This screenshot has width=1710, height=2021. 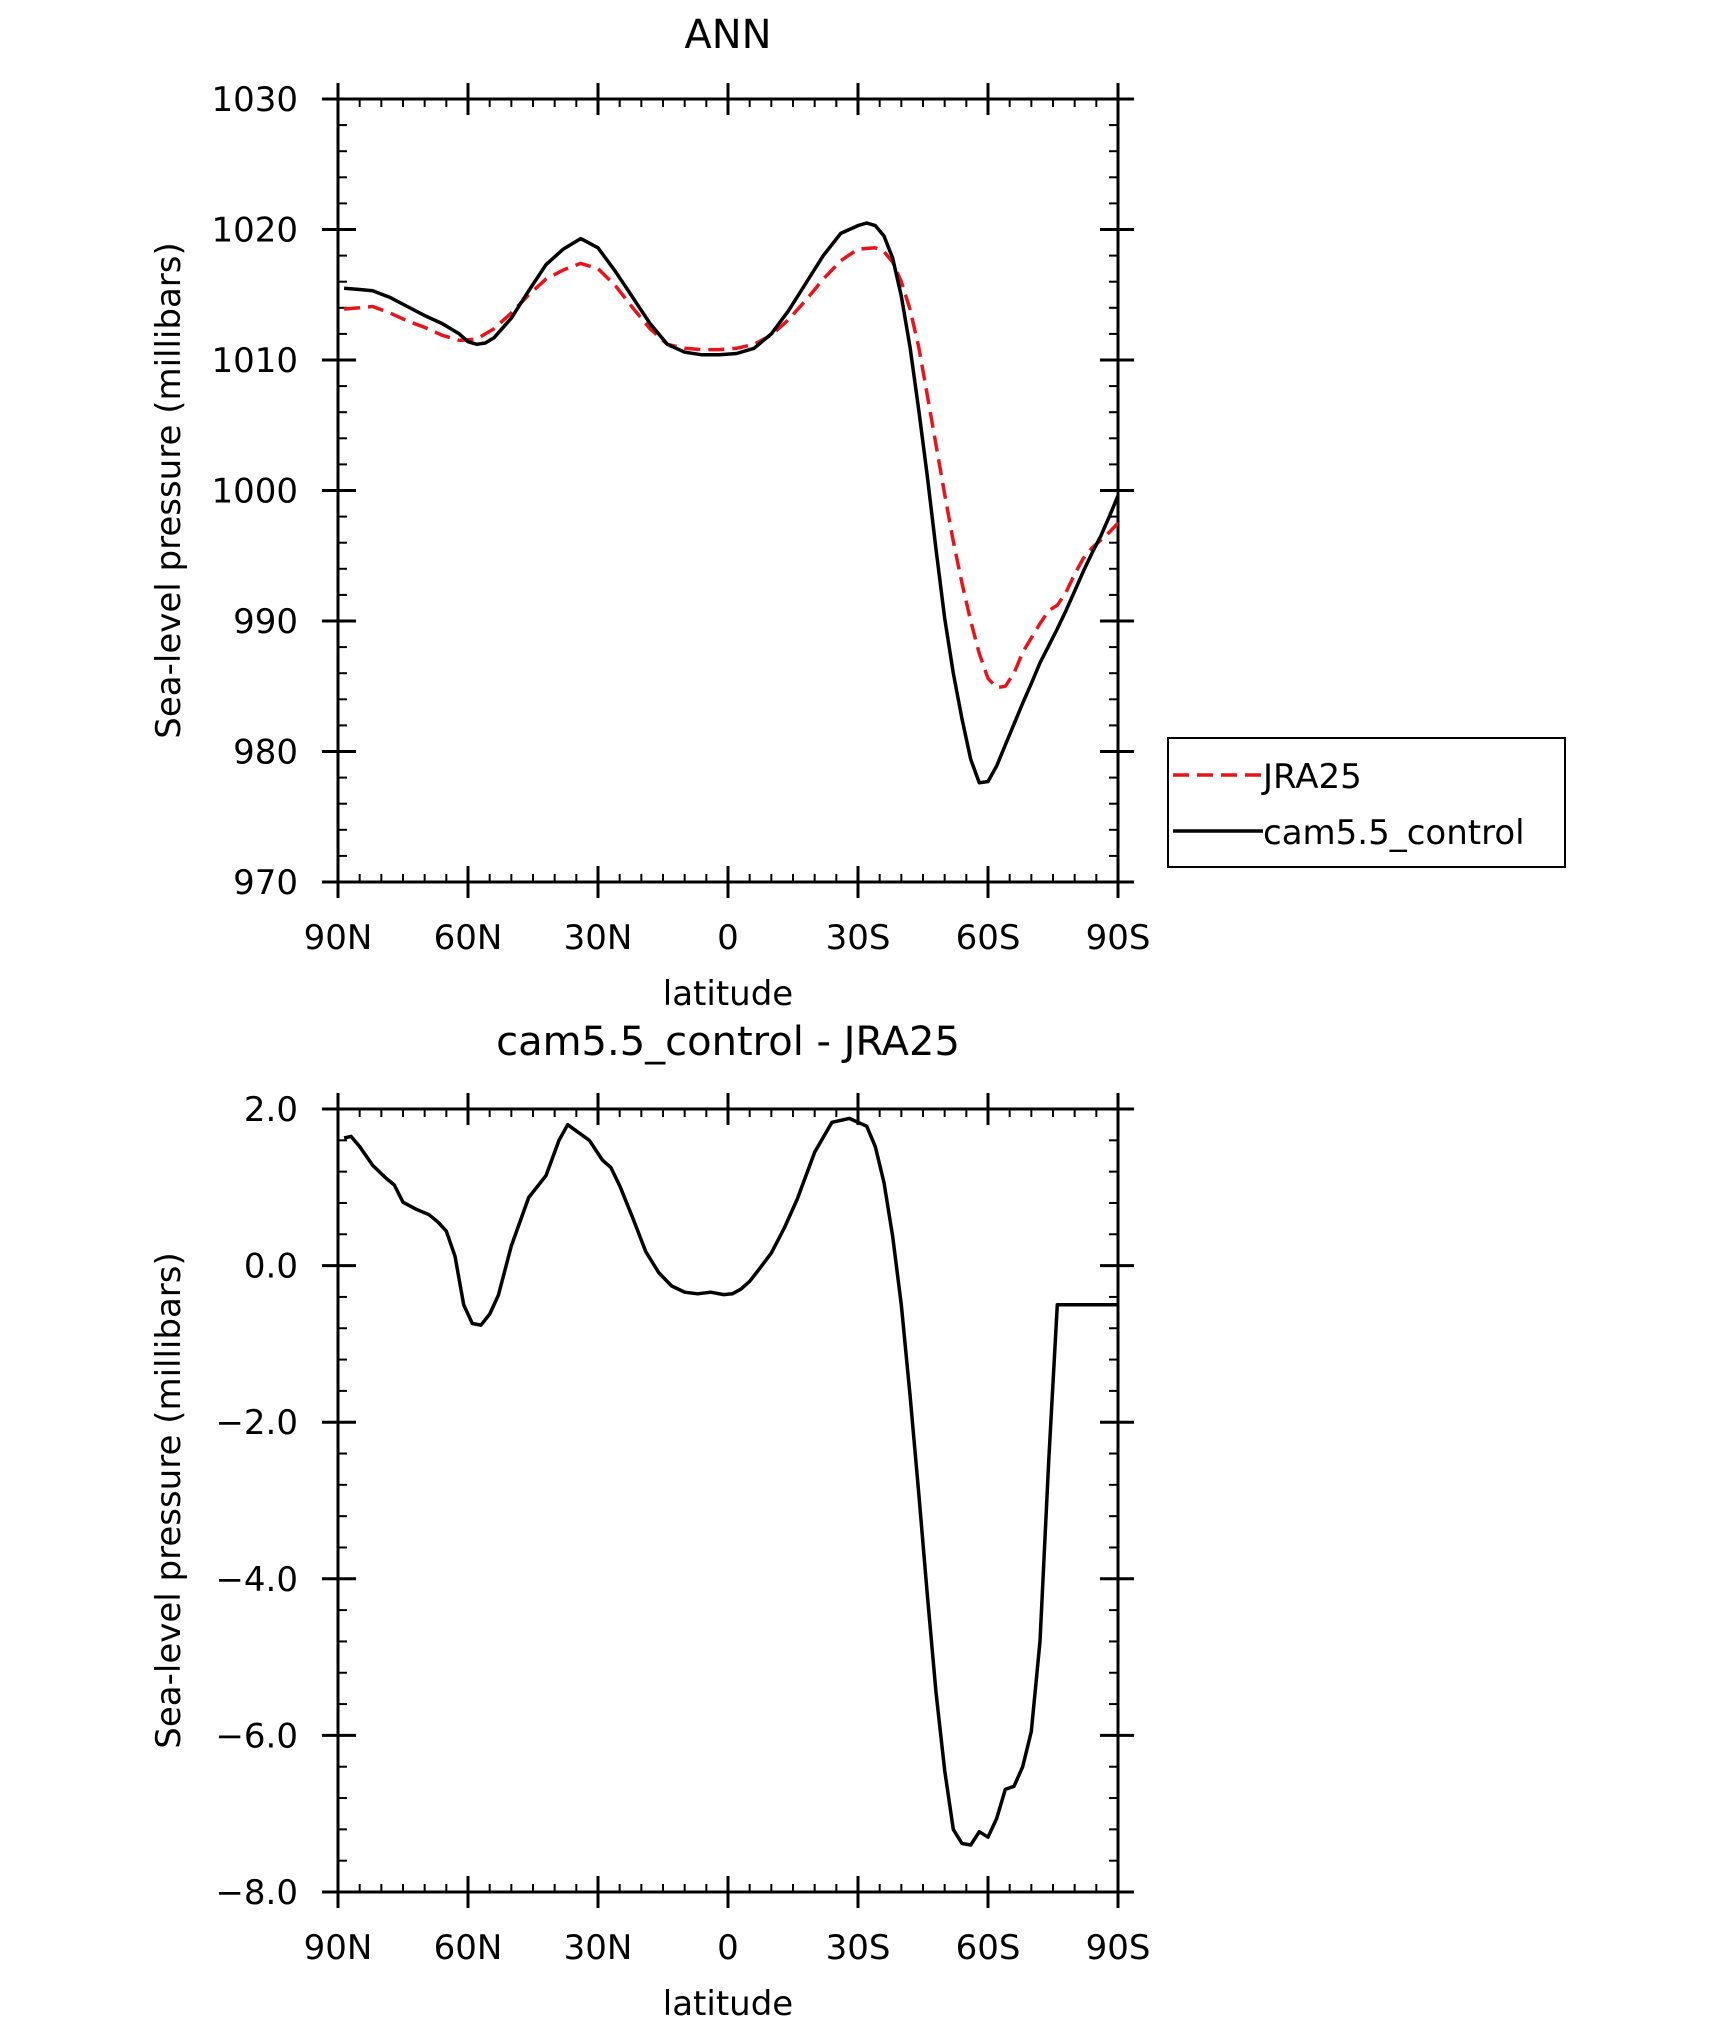 I want to click on y-tick-label: −2.0, so click(x=256, y=1423).